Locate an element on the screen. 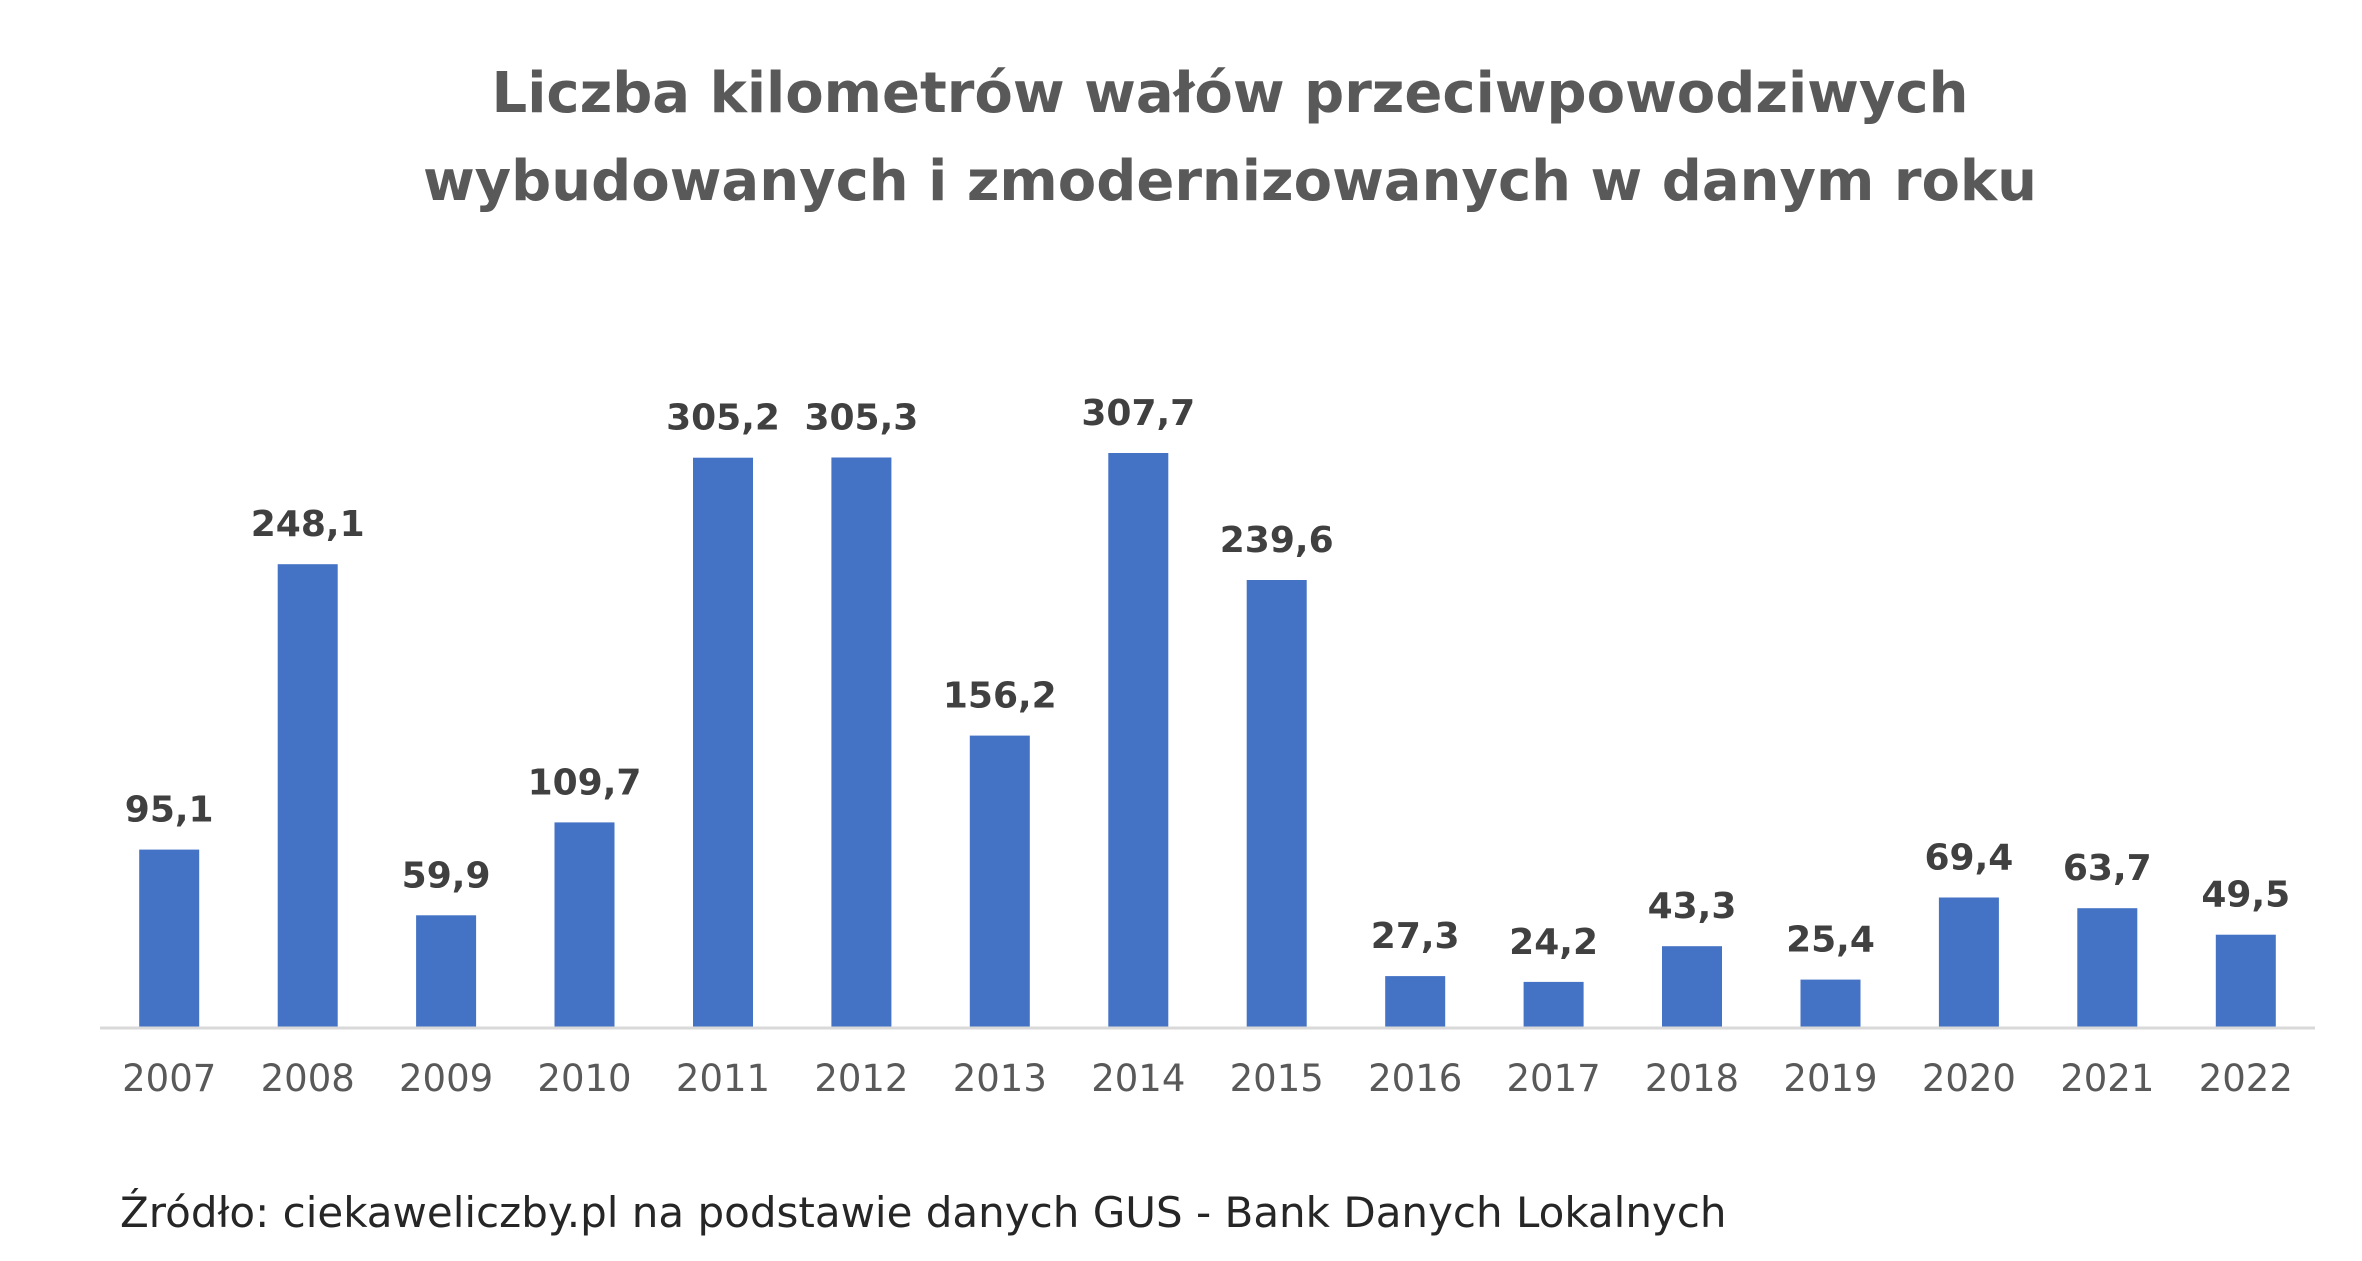  value-label-2018: 43,3 is located at coordinates (1692, 906).